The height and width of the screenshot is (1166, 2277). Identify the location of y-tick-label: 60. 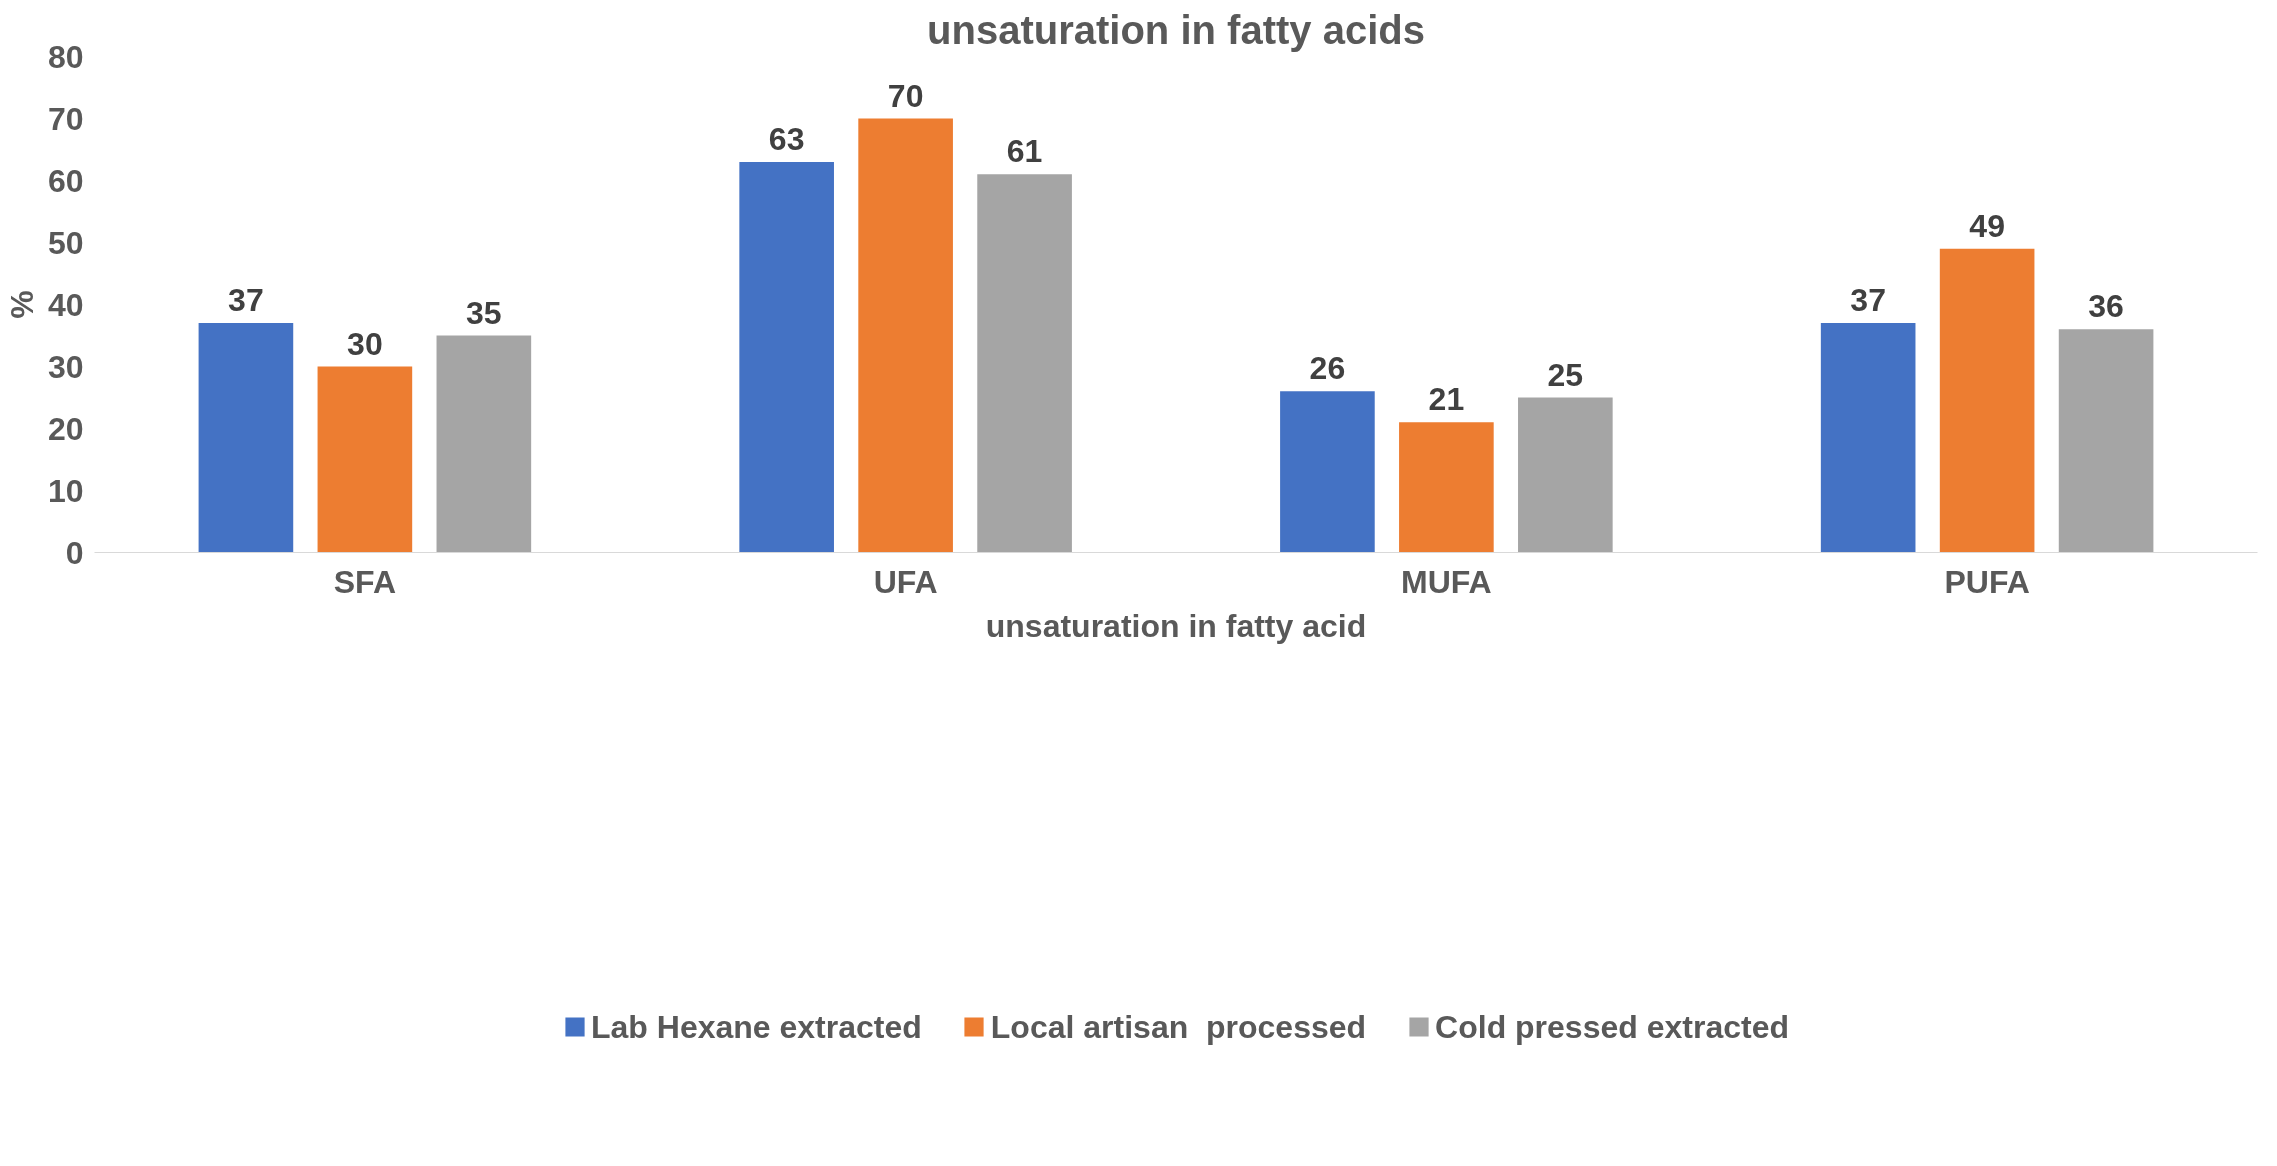
(65, 180).